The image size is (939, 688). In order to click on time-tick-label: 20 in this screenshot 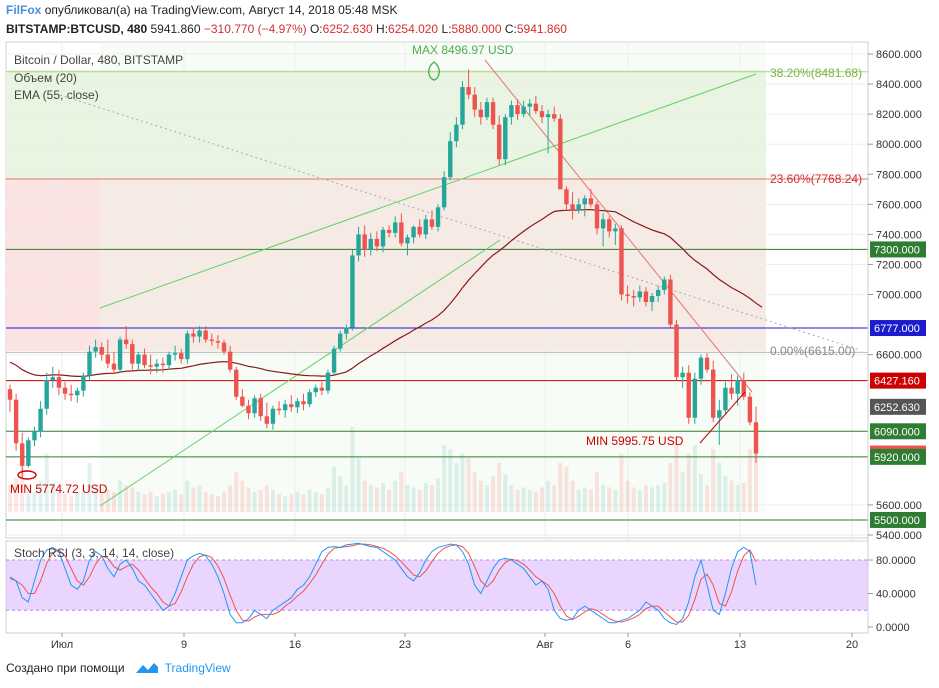, I will do `click(852, 645)`.